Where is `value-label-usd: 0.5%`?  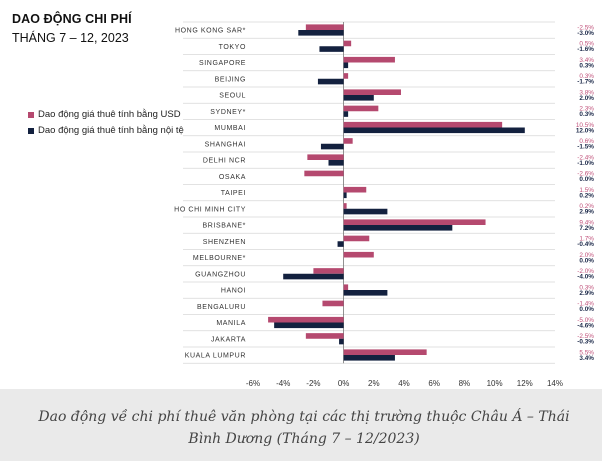
value-label-usd: 0.5% is located at coordinates (586, 44).